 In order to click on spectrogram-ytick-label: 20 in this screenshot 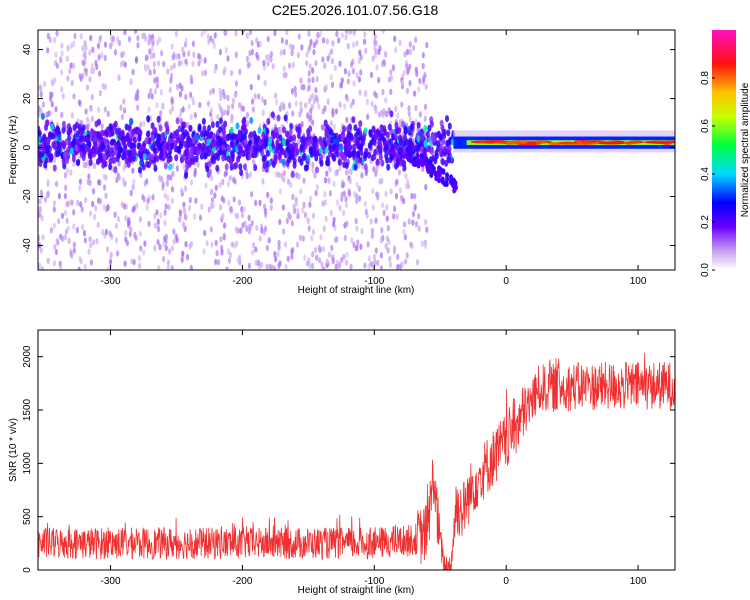, I will do `click(27, 99)`.